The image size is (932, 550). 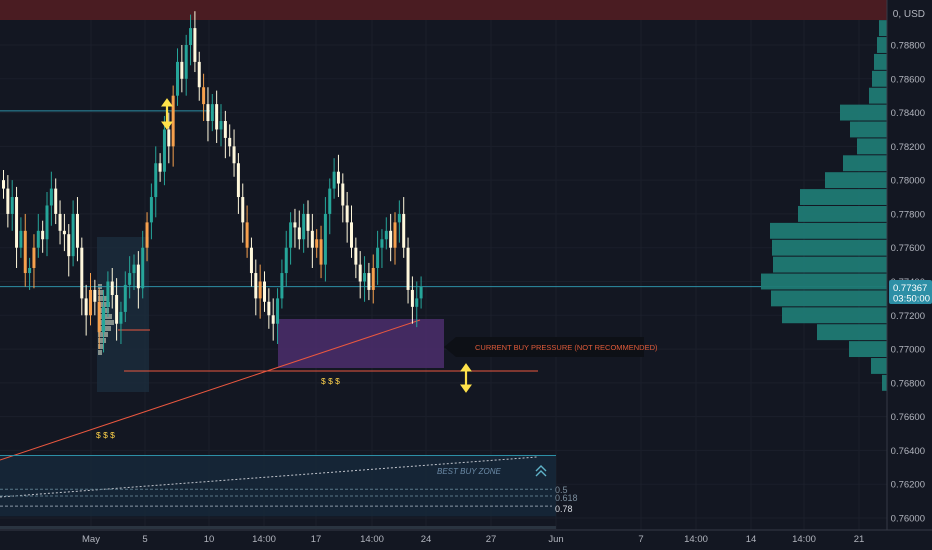 I want to click on y-tick-label: 0.76000, so click(x=908, y=519).